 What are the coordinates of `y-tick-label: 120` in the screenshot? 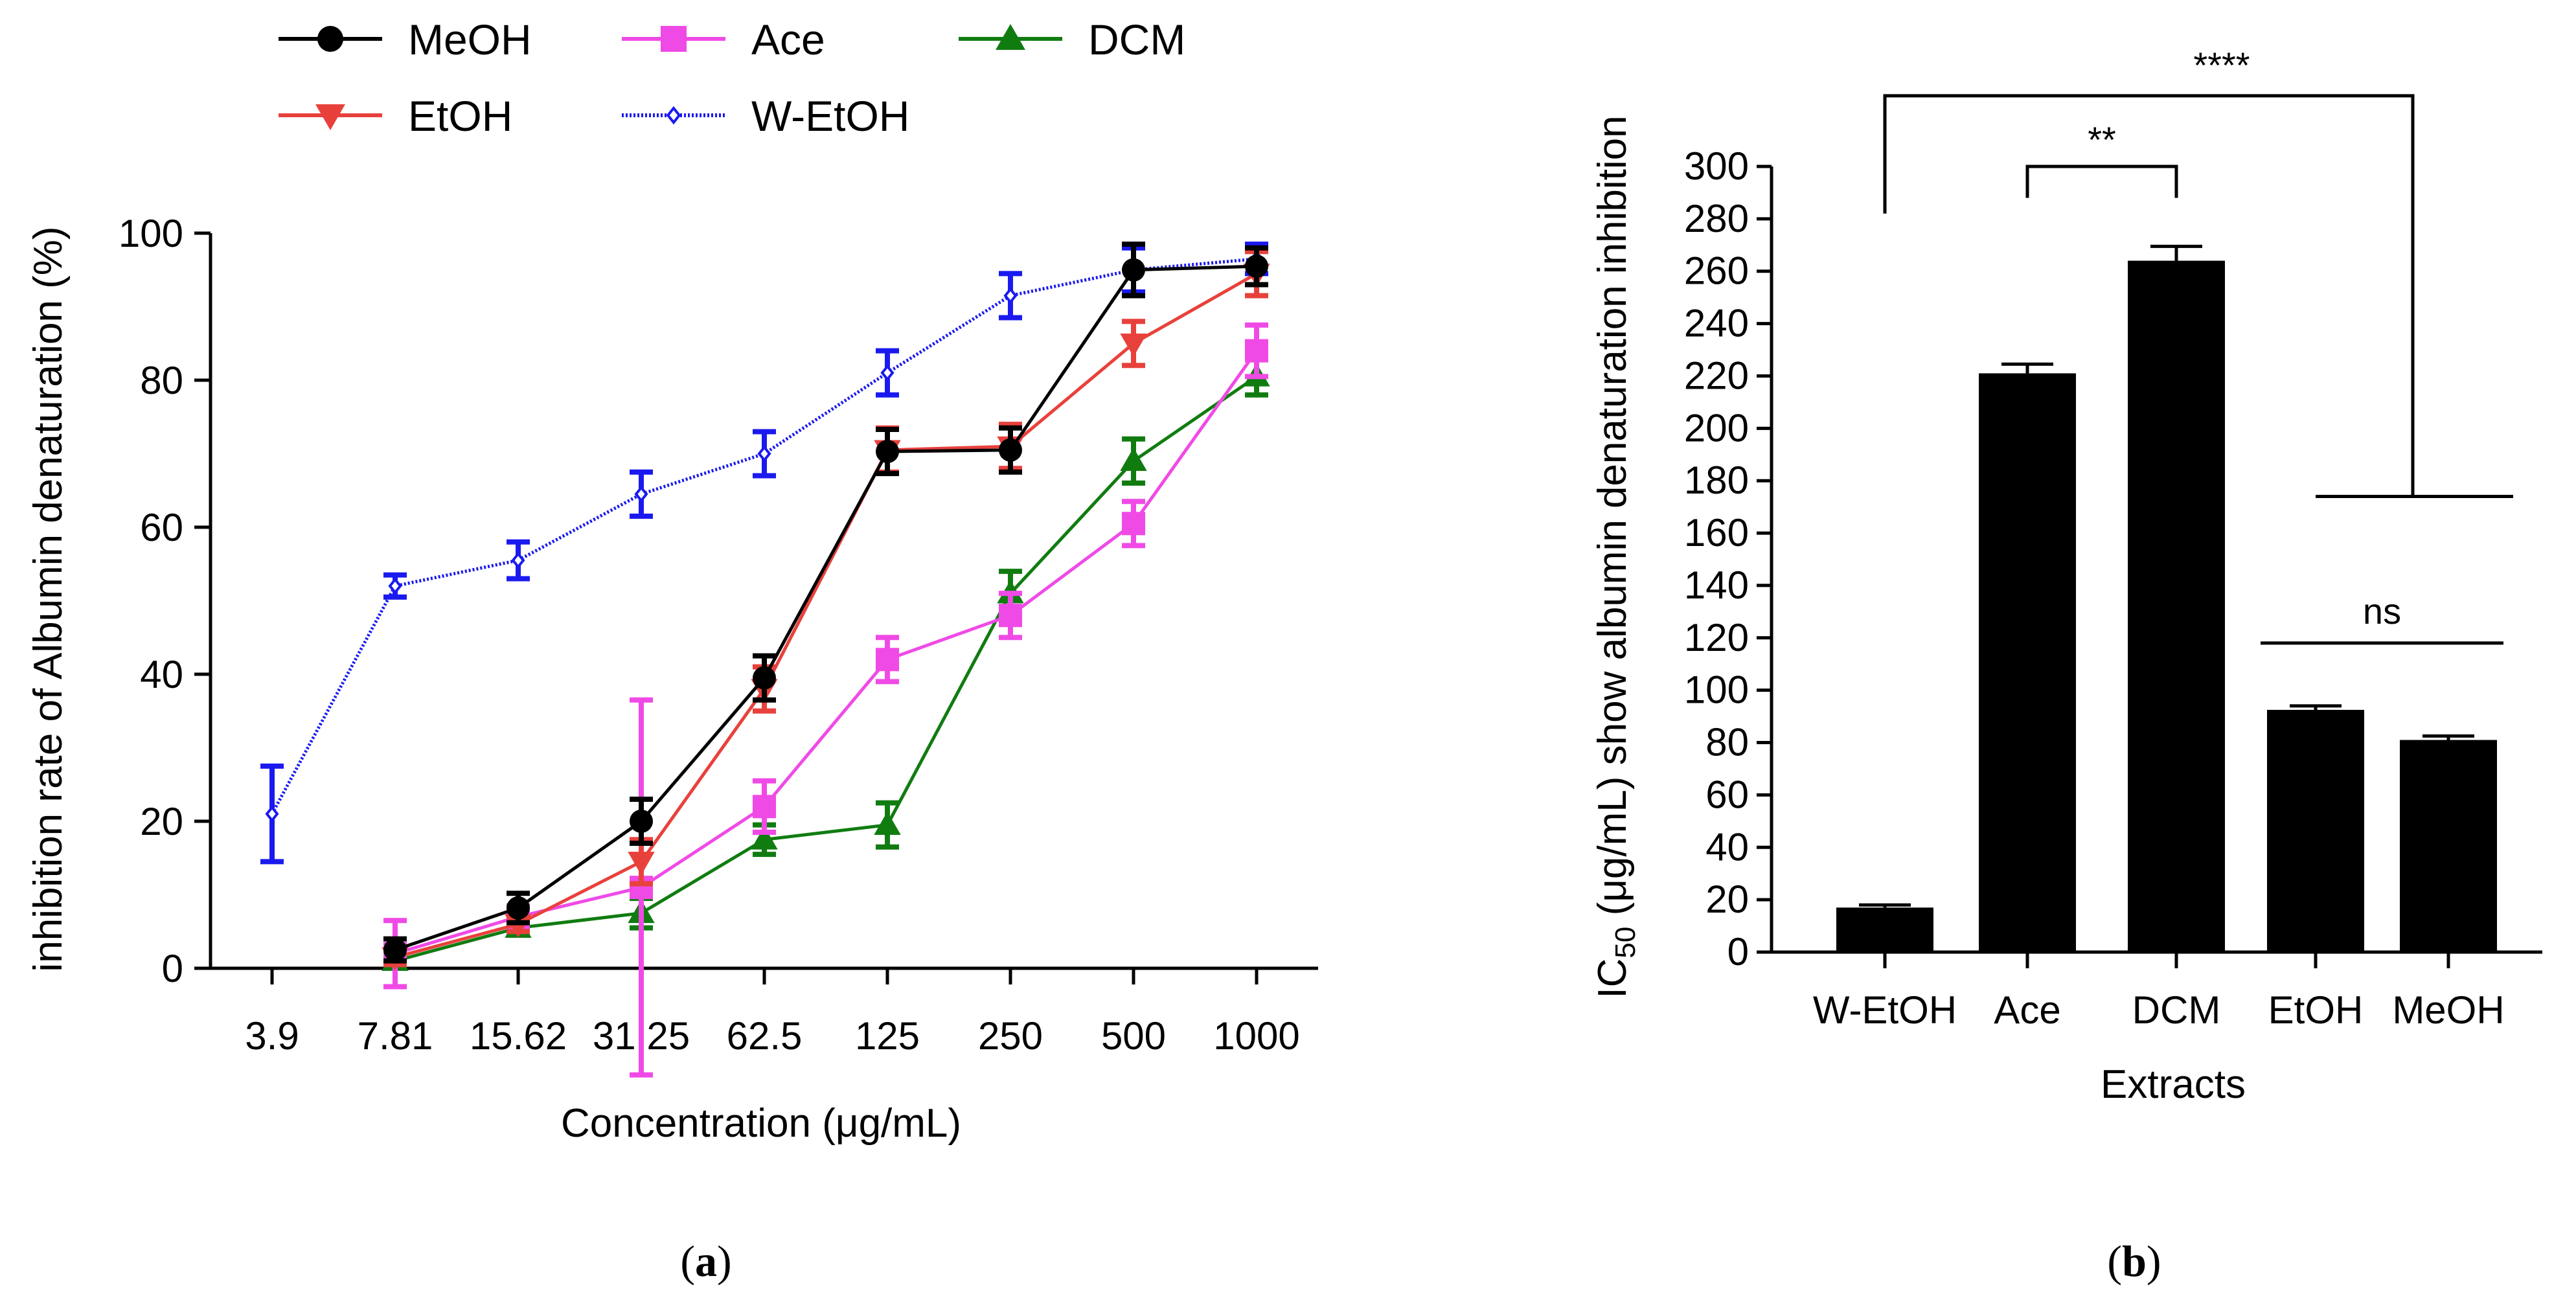 It's located at (1716, 637).